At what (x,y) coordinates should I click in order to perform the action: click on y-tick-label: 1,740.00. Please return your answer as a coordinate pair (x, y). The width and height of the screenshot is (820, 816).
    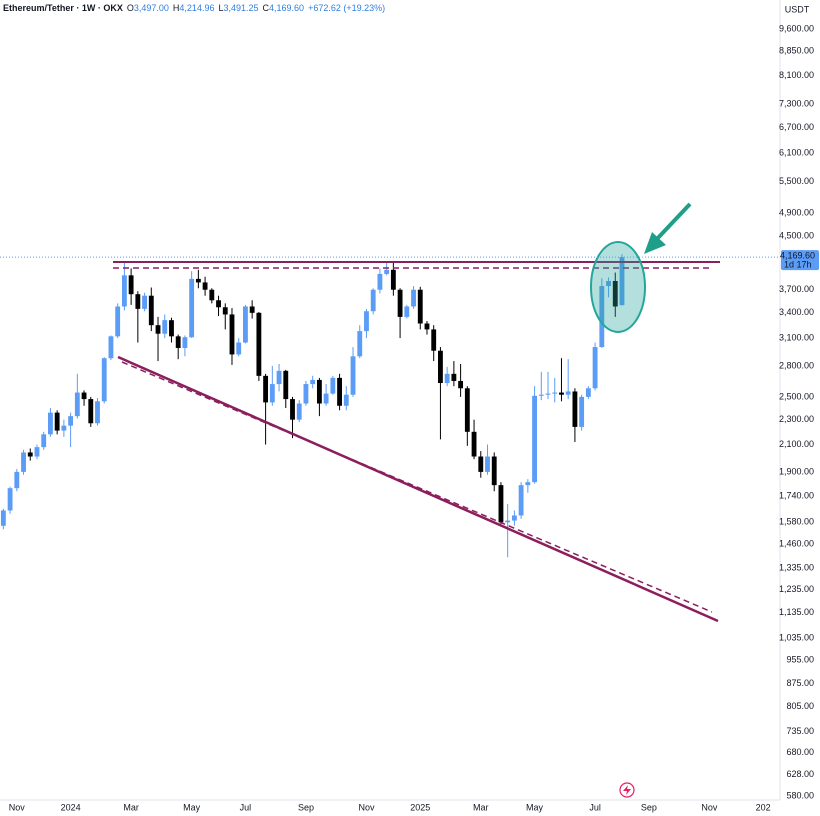
    Looking at the image, I should click on (796, 495).